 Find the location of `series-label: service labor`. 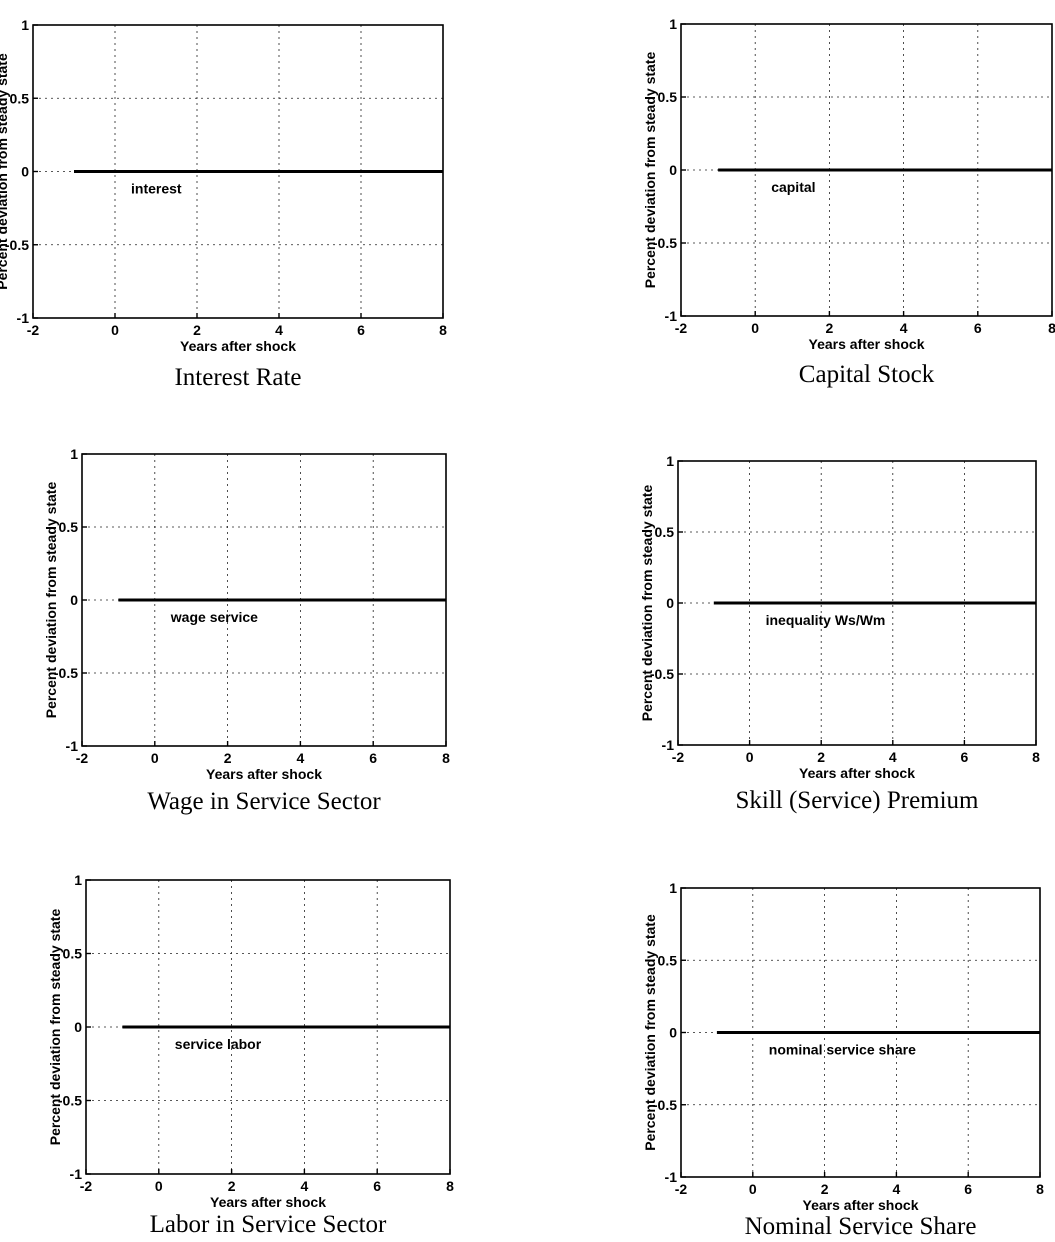

series-label: service labor is located at coordinates (218, 1044).